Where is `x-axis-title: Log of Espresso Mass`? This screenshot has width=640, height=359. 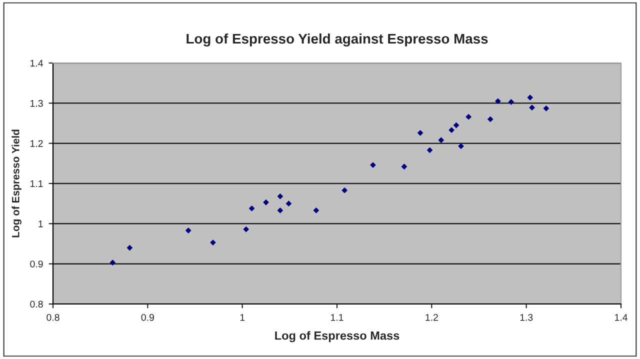
x-axis-title: Log of Espresso Mass is located at coordinates (337, 336).